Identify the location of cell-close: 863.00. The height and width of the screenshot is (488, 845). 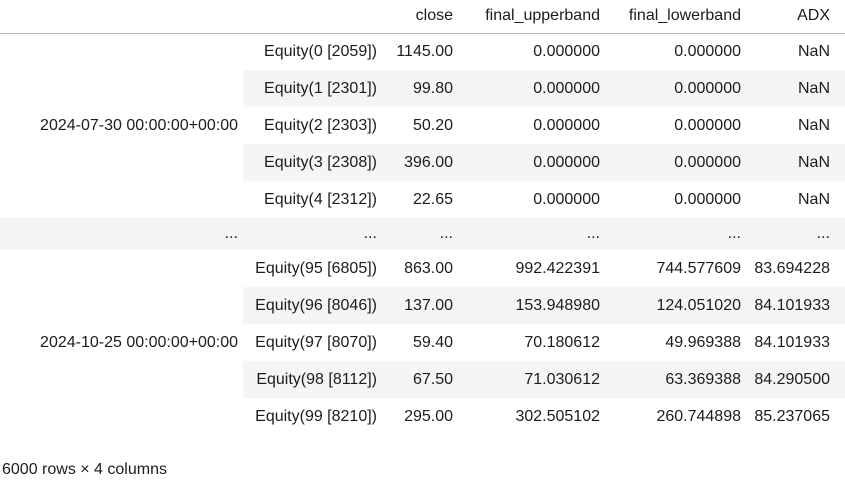
(428, 268).